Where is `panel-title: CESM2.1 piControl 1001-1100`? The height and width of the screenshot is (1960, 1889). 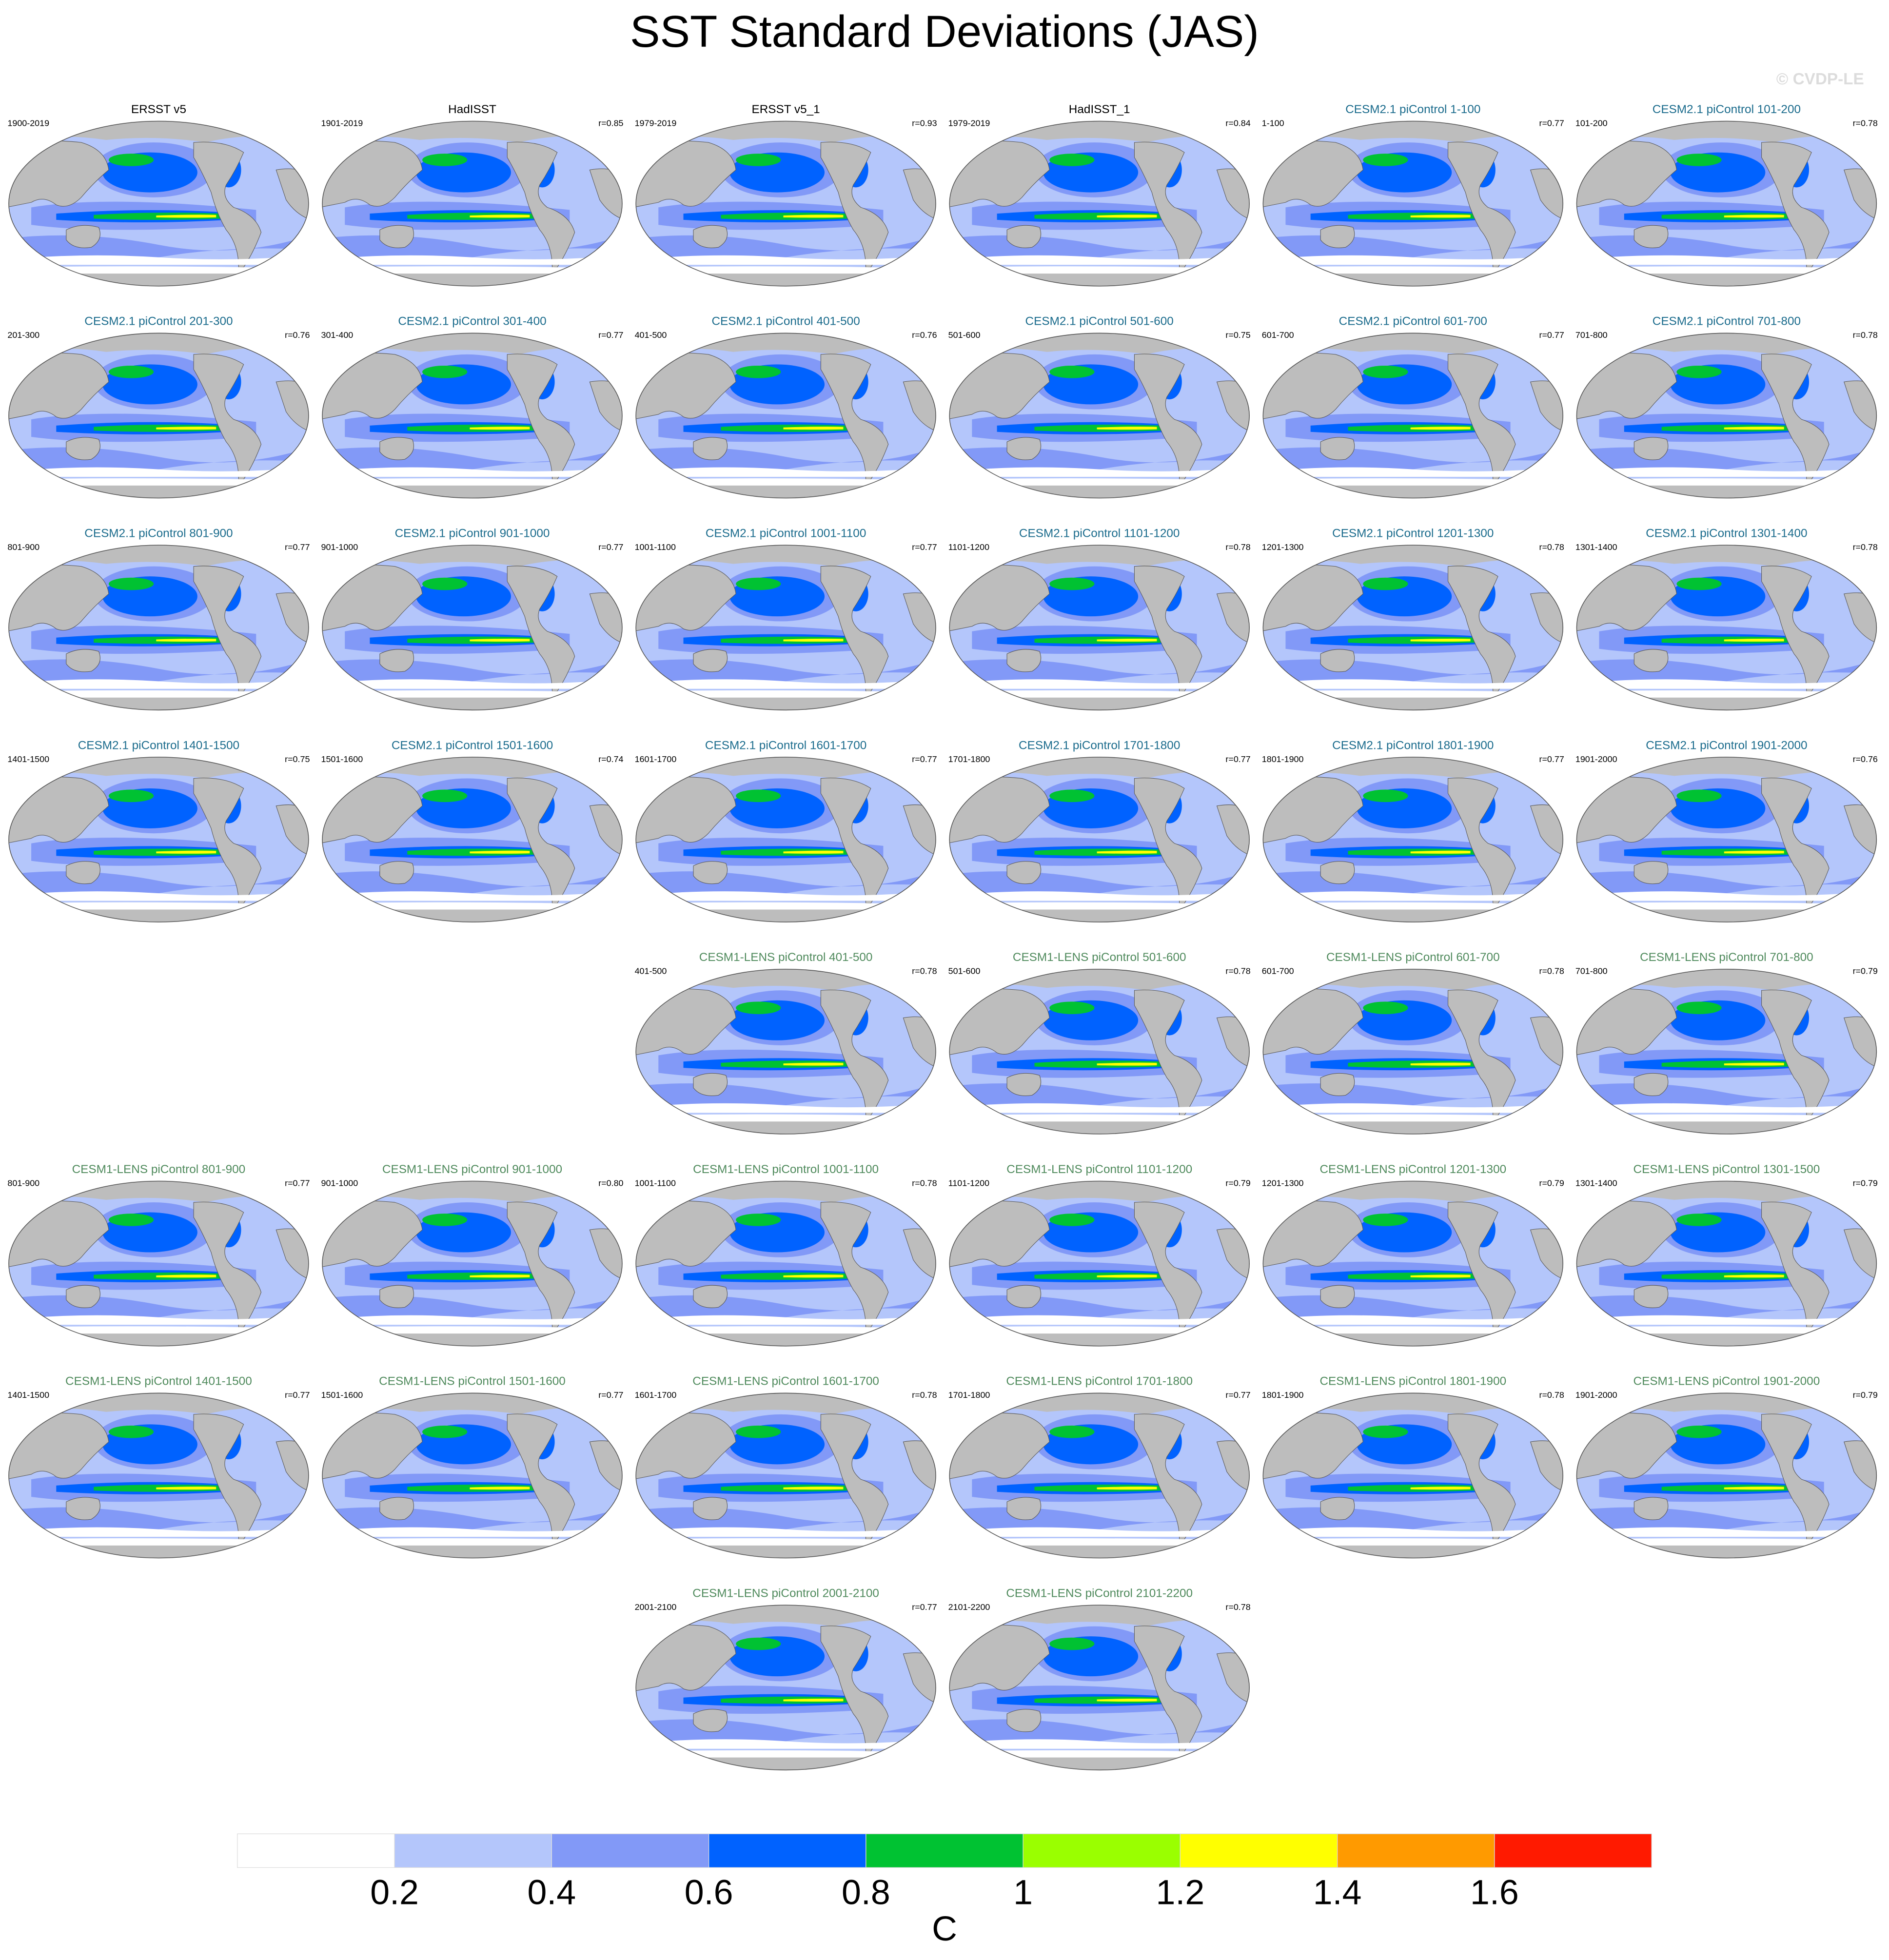
panel-title: CESM2.1 piControl 1001-1100 is located at coordinates (786, 533).